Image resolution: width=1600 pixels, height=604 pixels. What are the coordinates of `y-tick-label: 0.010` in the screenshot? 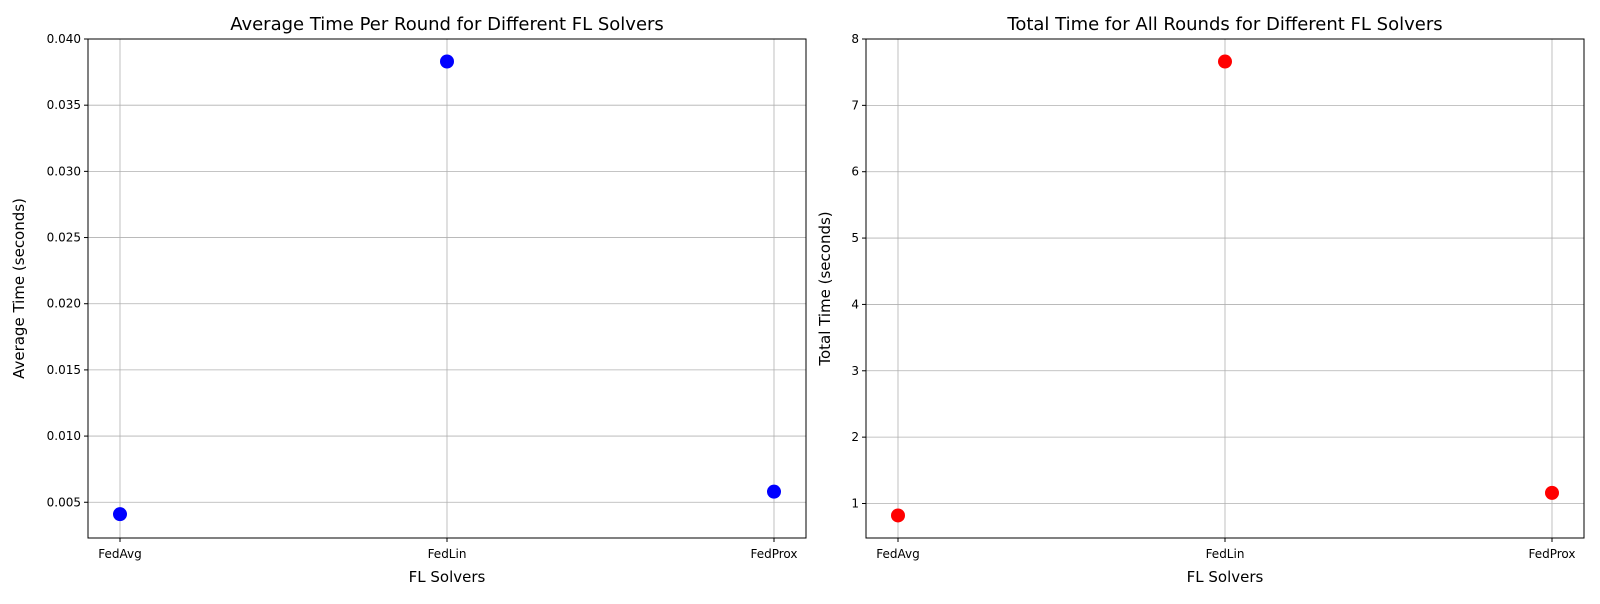 It's located at (64, 436).